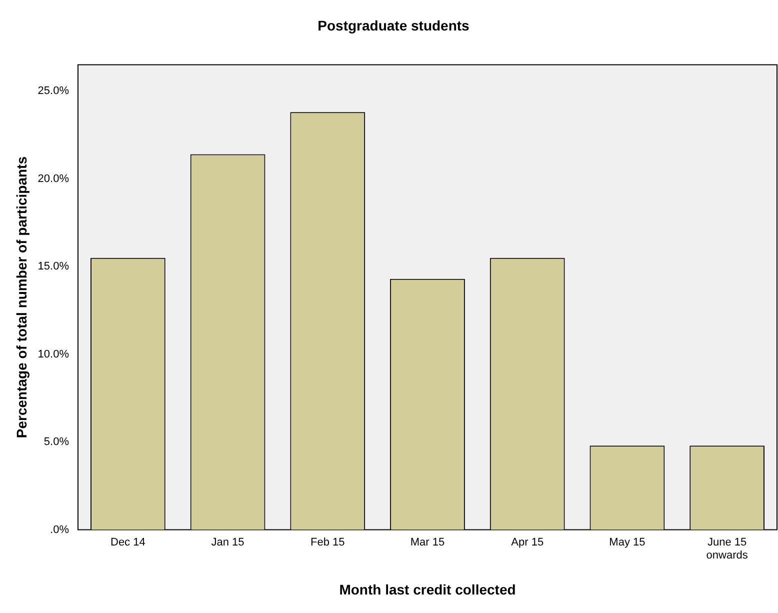 This screenshot has width=778, height=613. What do you see at coordinates (427, 589) in the screenshot?
I see `x-axis-title: Month last credit collected` at bounding box center [427, 589].